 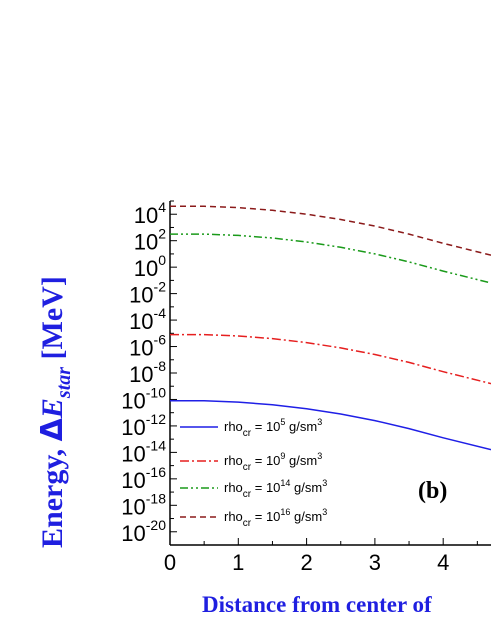 What do you see at coordinates (147, 319) in the screenshot?
I see `y-tick-label: 10⁻⁴` at bounding box center [147, 319].